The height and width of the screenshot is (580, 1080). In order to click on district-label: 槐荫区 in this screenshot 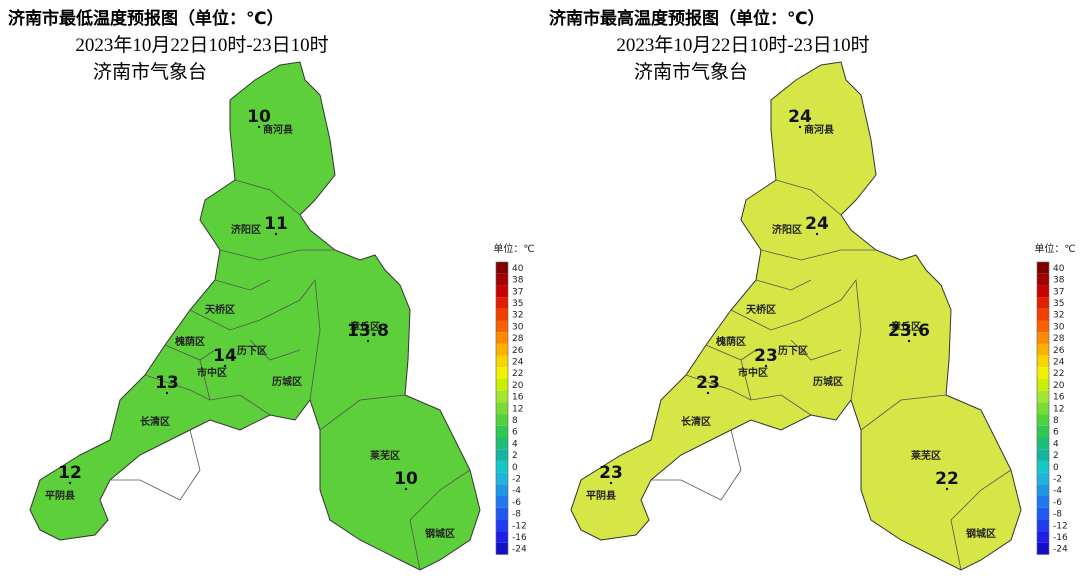, I will do `click(189, 341)`.